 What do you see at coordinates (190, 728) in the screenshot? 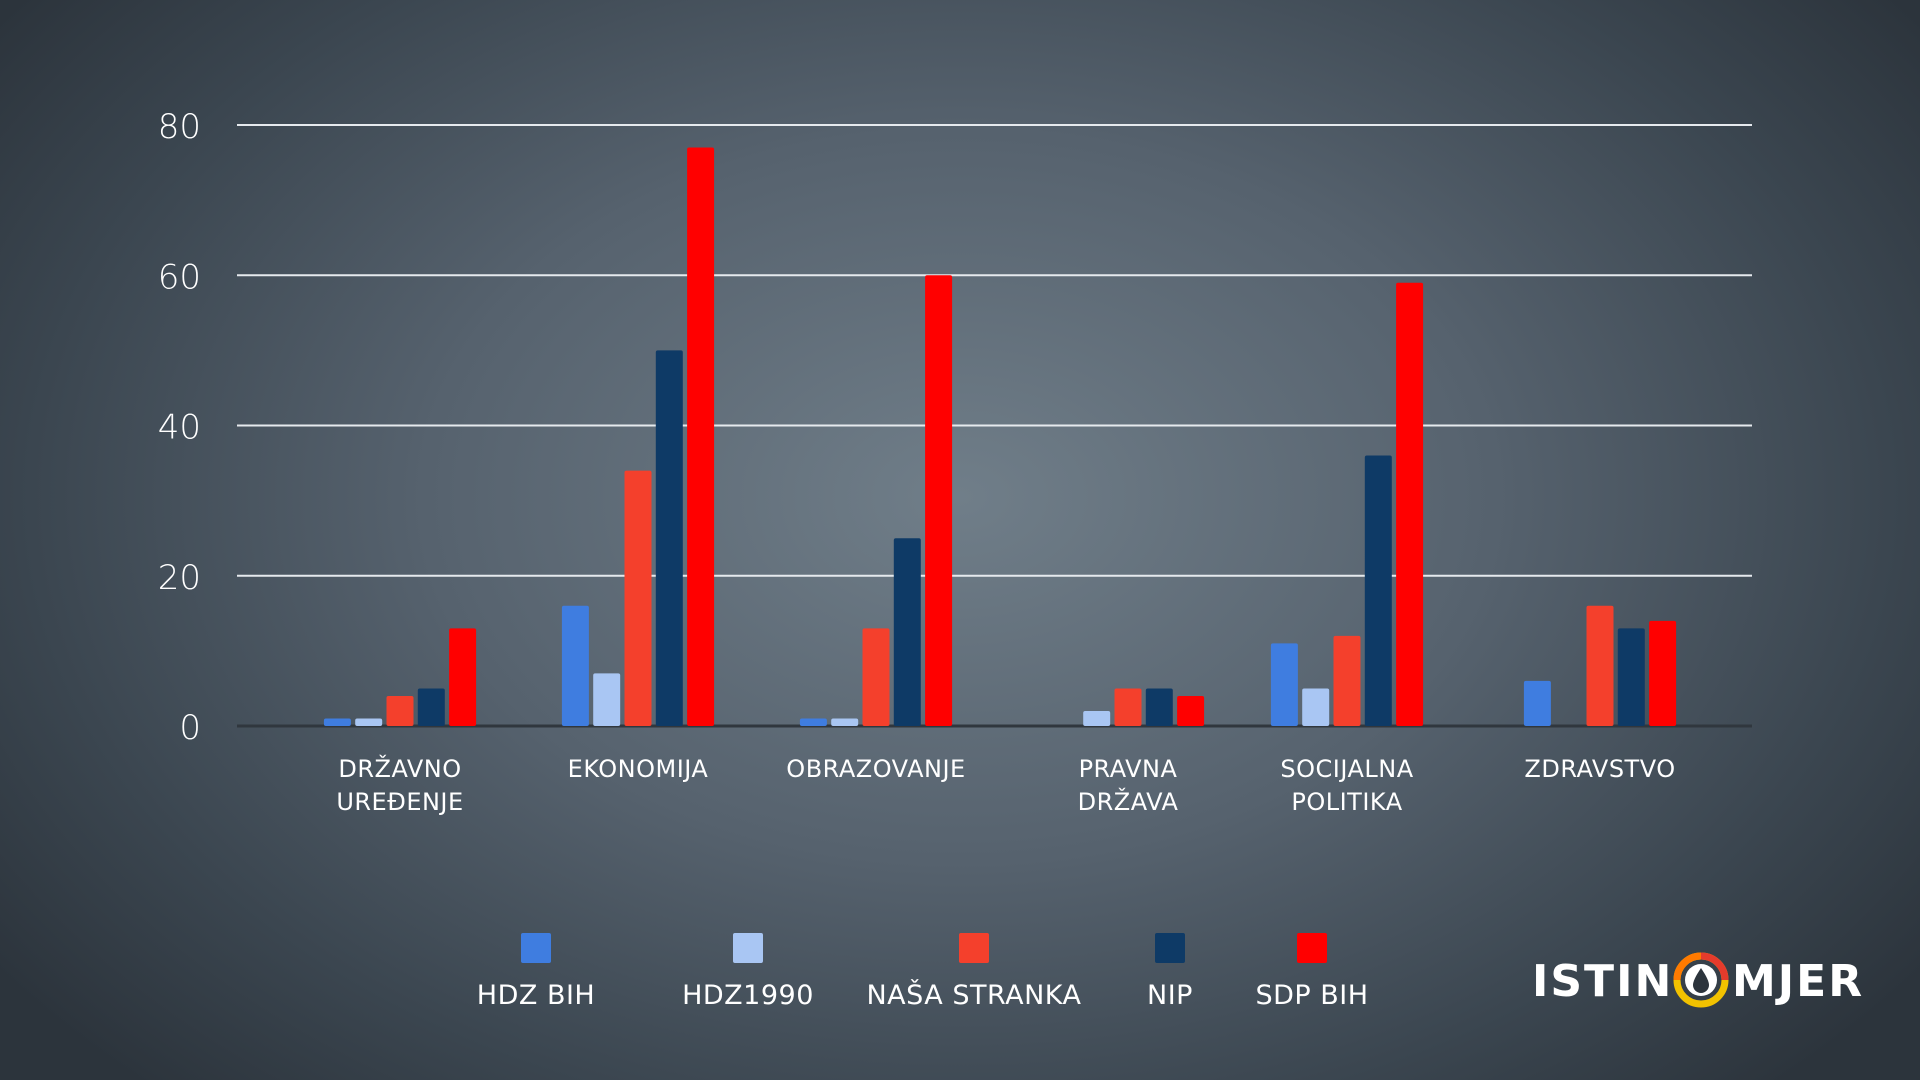
I see `y-tick-label: 0` at bounding box center [190, 728].